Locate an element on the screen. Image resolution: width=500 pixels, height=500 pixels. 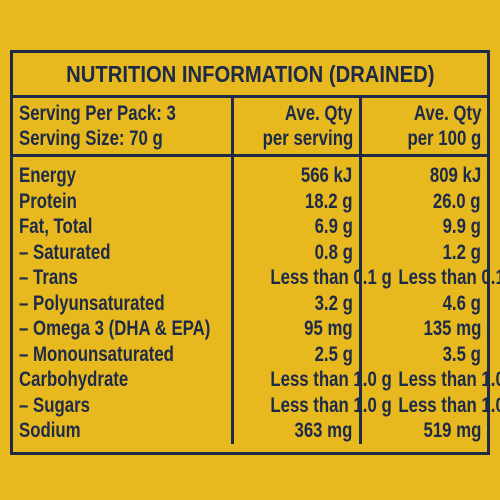
table-cell: 519 mg is located at coordinates (422, 431).